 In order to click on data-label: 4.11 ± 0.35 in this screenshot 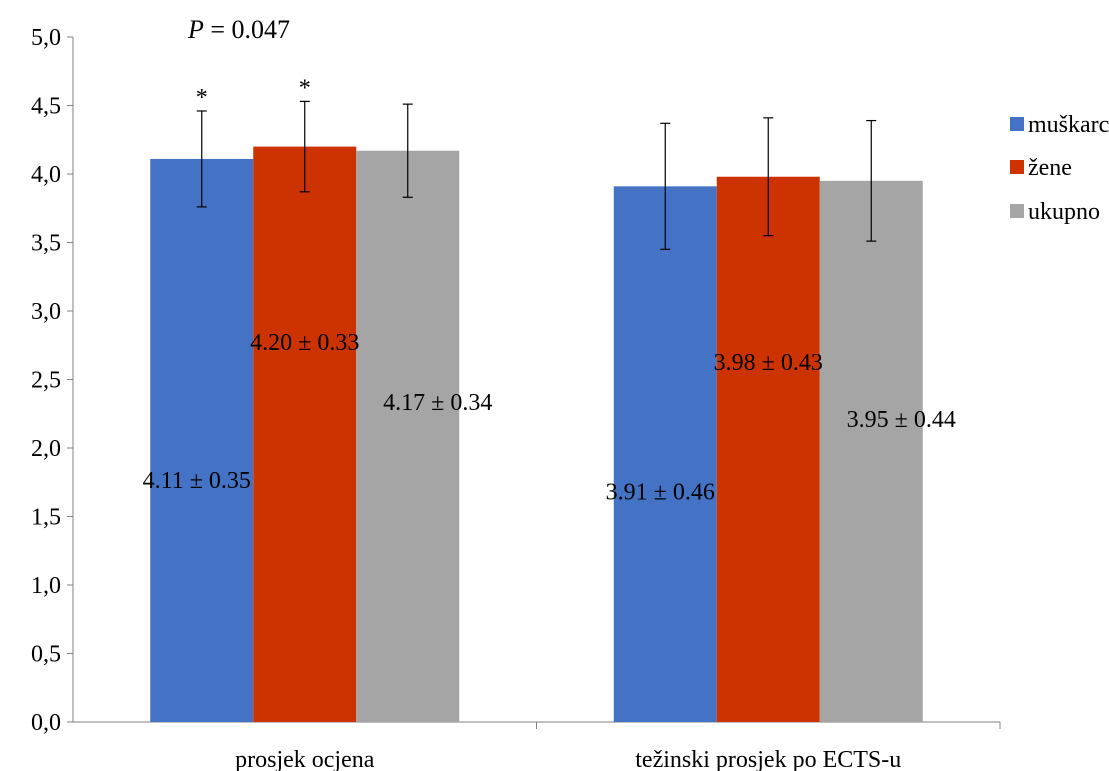, I will do `click(197, 481)`.